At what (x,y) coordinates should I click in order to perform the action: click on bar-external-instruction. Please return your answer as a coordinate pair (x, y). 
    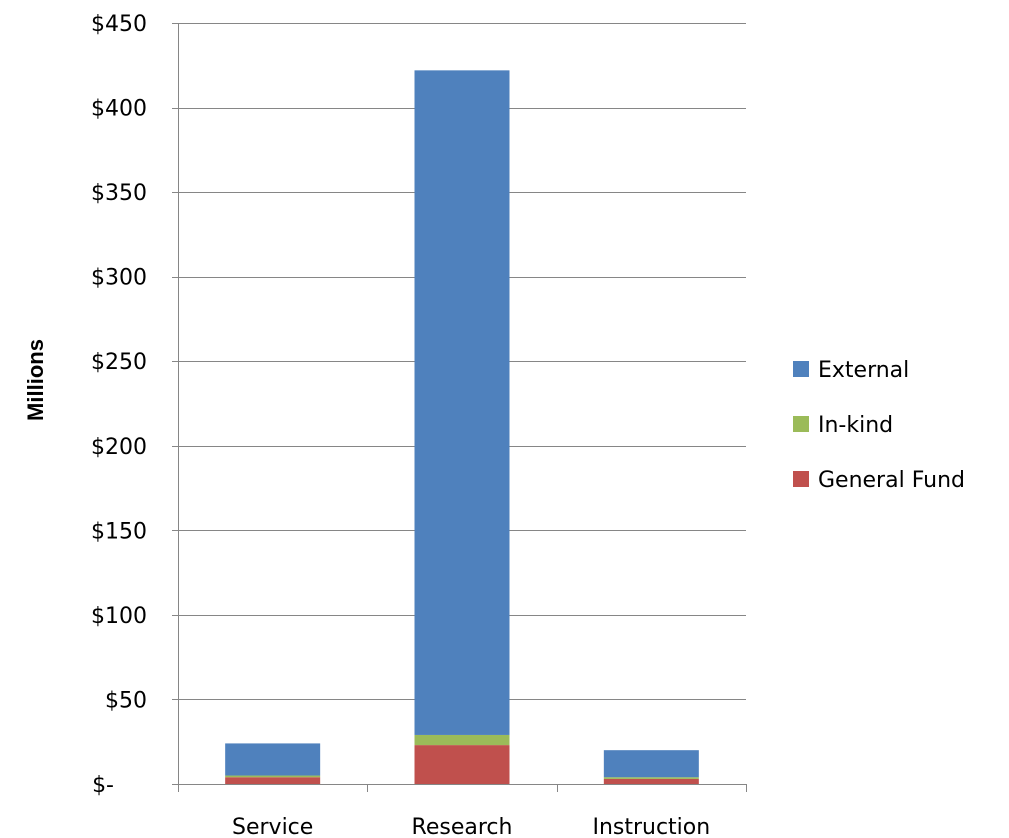
    Looking at the image, I should click on (651, 764).